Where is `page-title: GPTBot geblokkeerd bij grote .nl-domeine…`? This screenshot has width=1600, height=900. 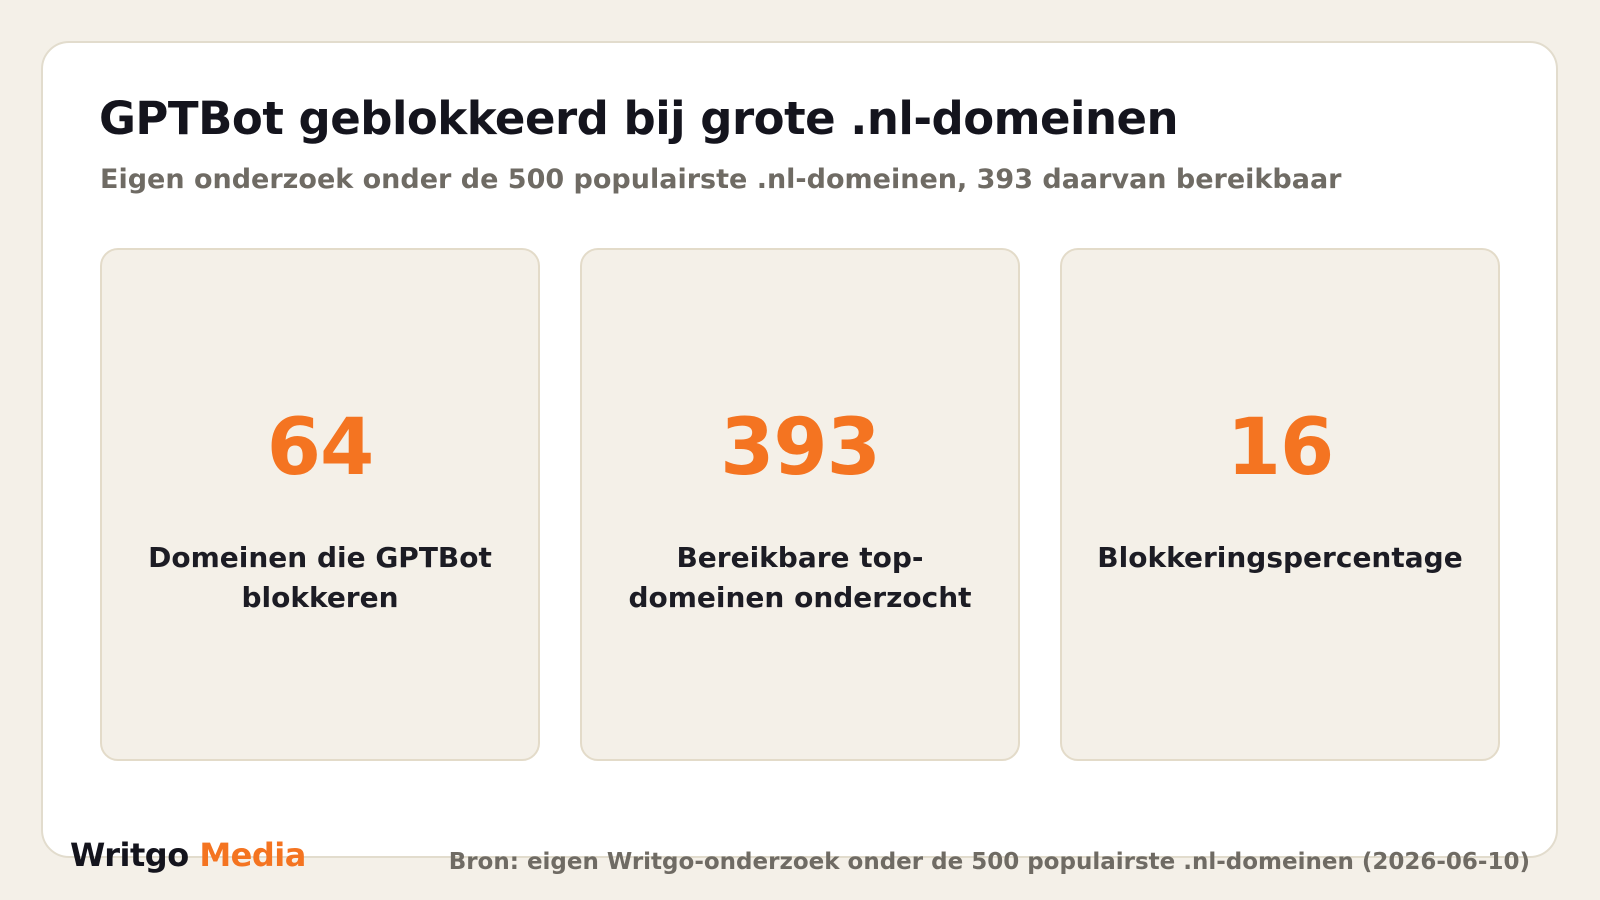 page-title: GPTBot geblokkeerd bij grote .nl-domeine… is located at coordinates (639, 118).